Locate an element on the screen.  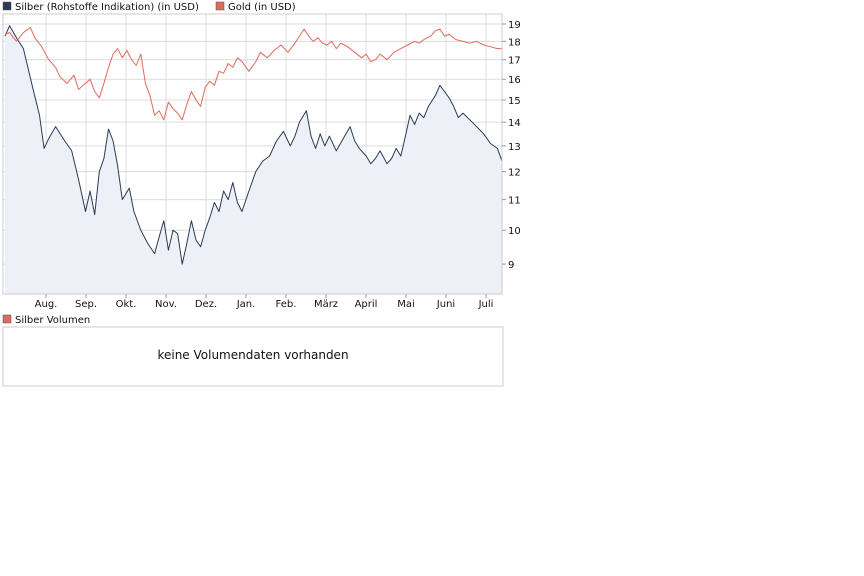
volume-legend: Silber Volumen is located at coordinates (46, 320).